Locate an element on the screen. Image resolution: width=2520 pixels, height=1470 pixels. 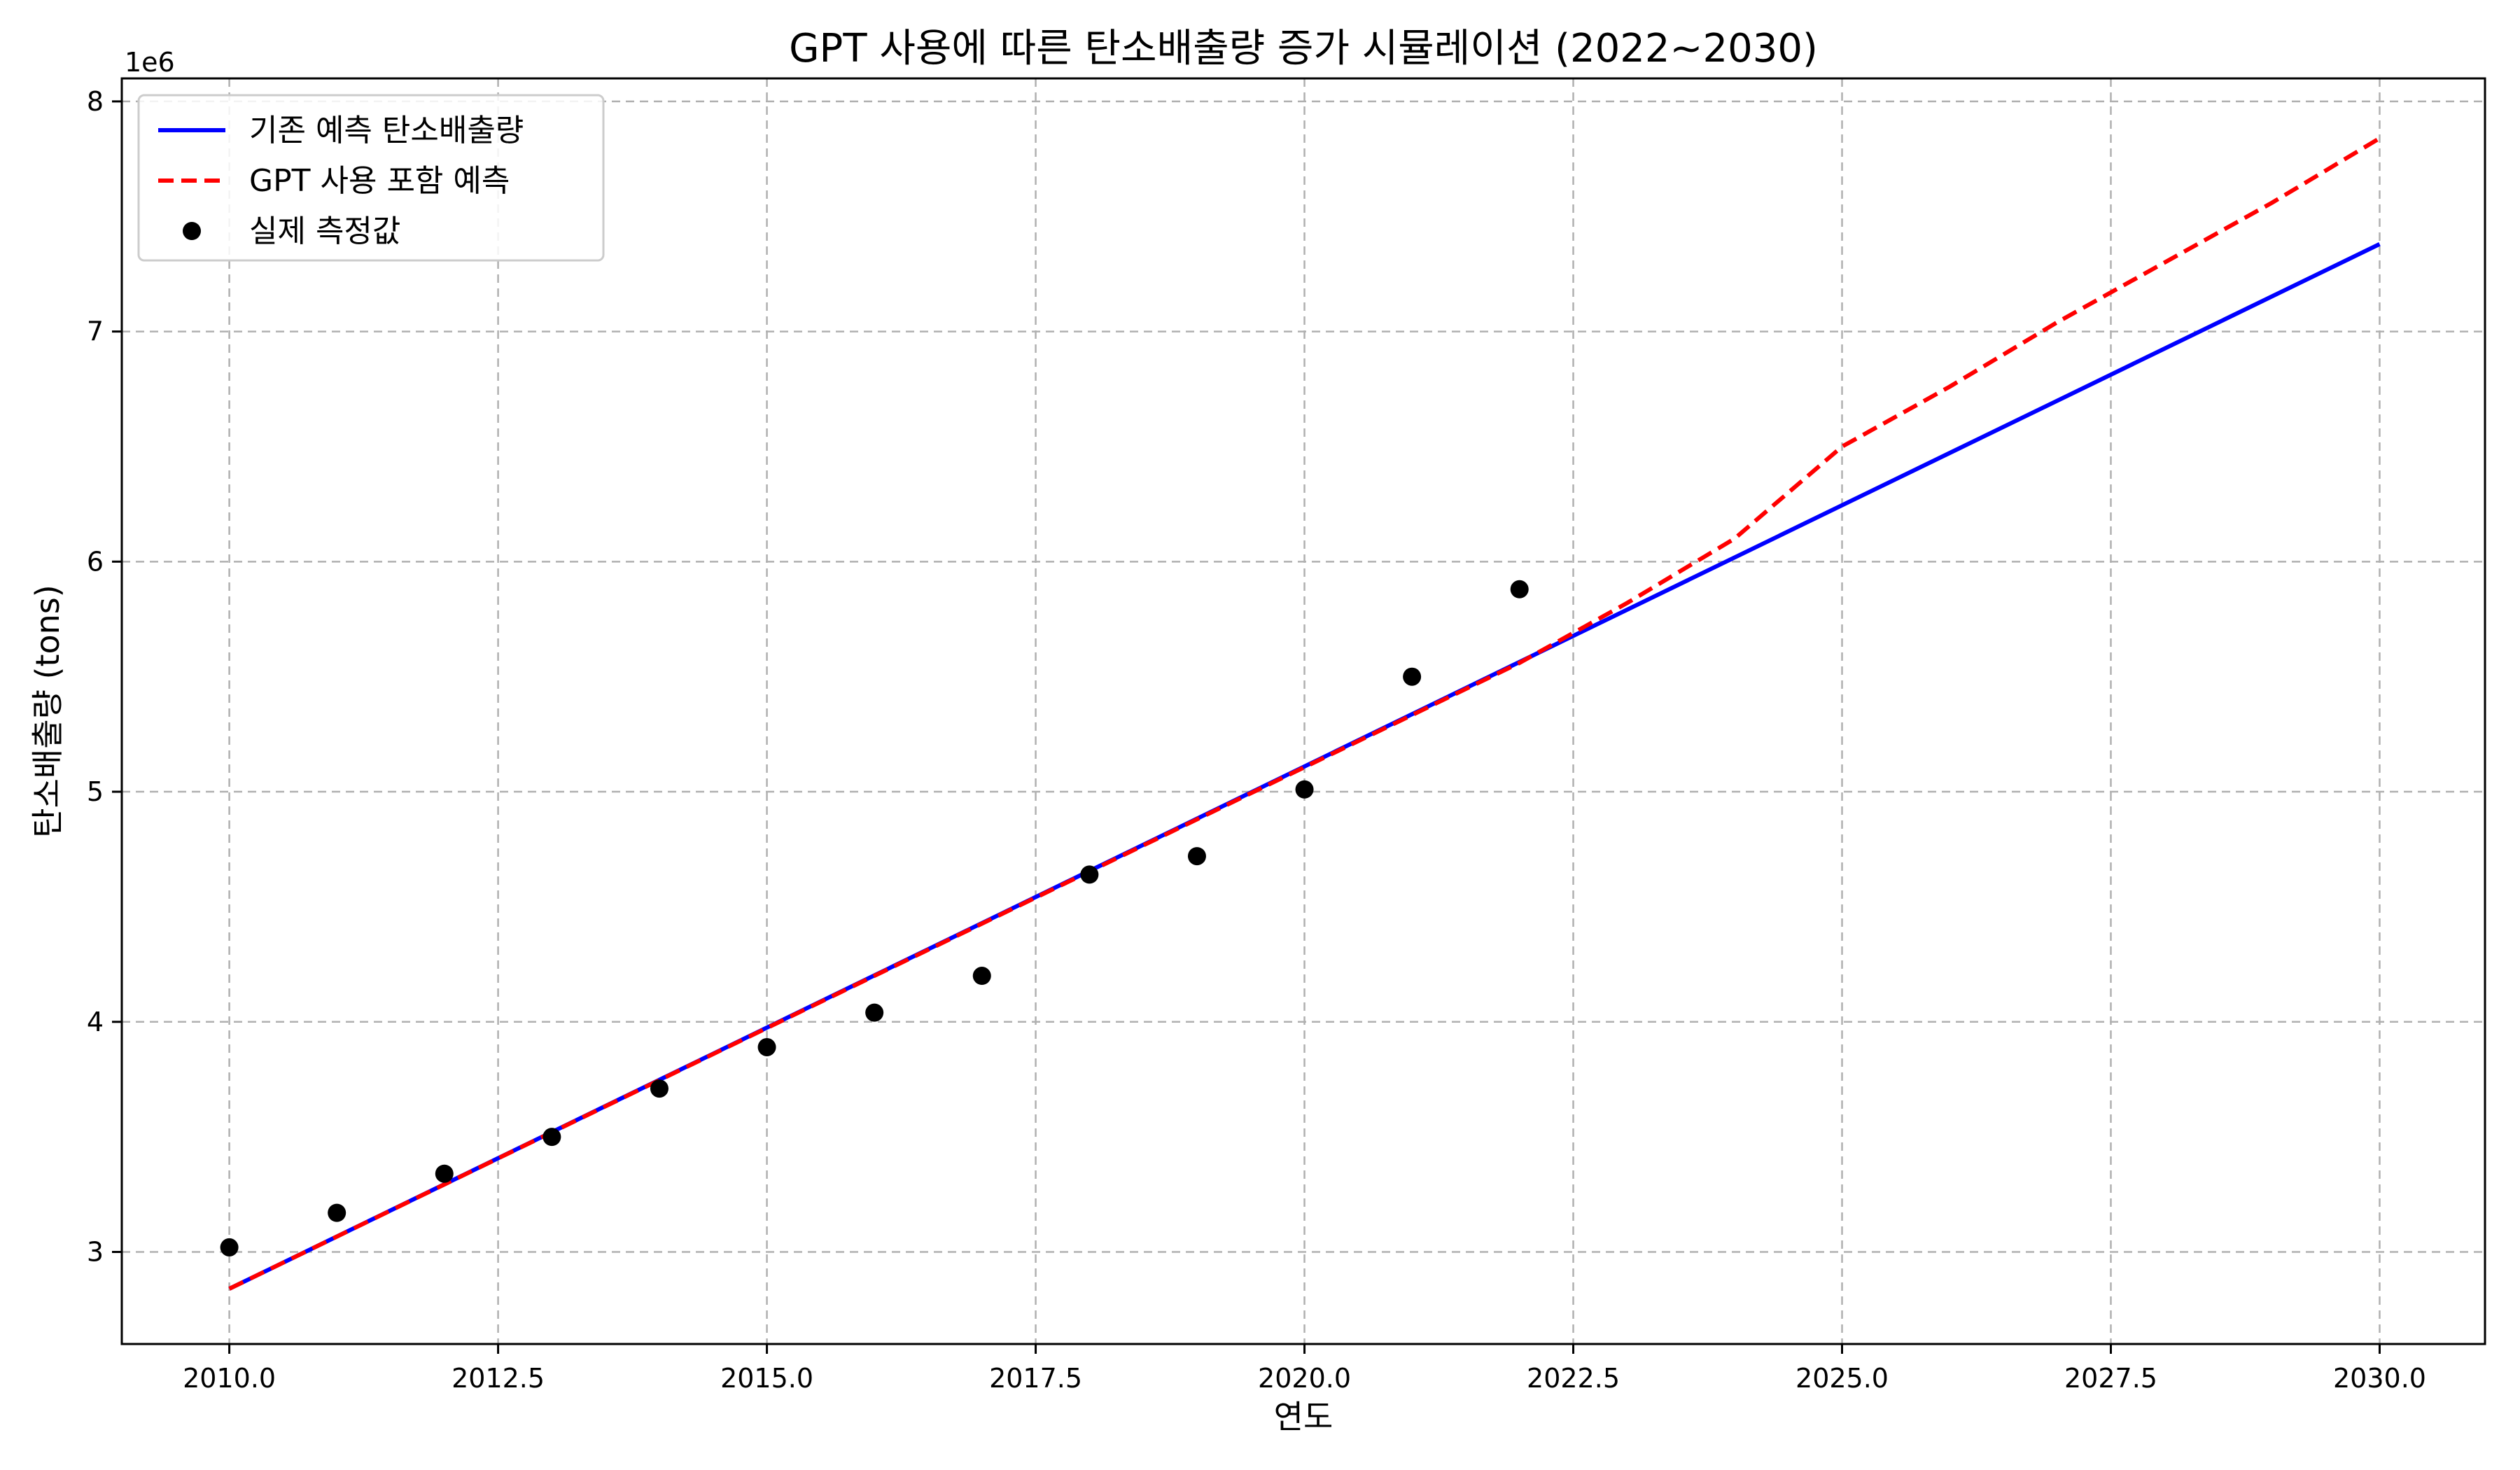
y-offset-label: 1e6 is located at coordinates (150, 62).